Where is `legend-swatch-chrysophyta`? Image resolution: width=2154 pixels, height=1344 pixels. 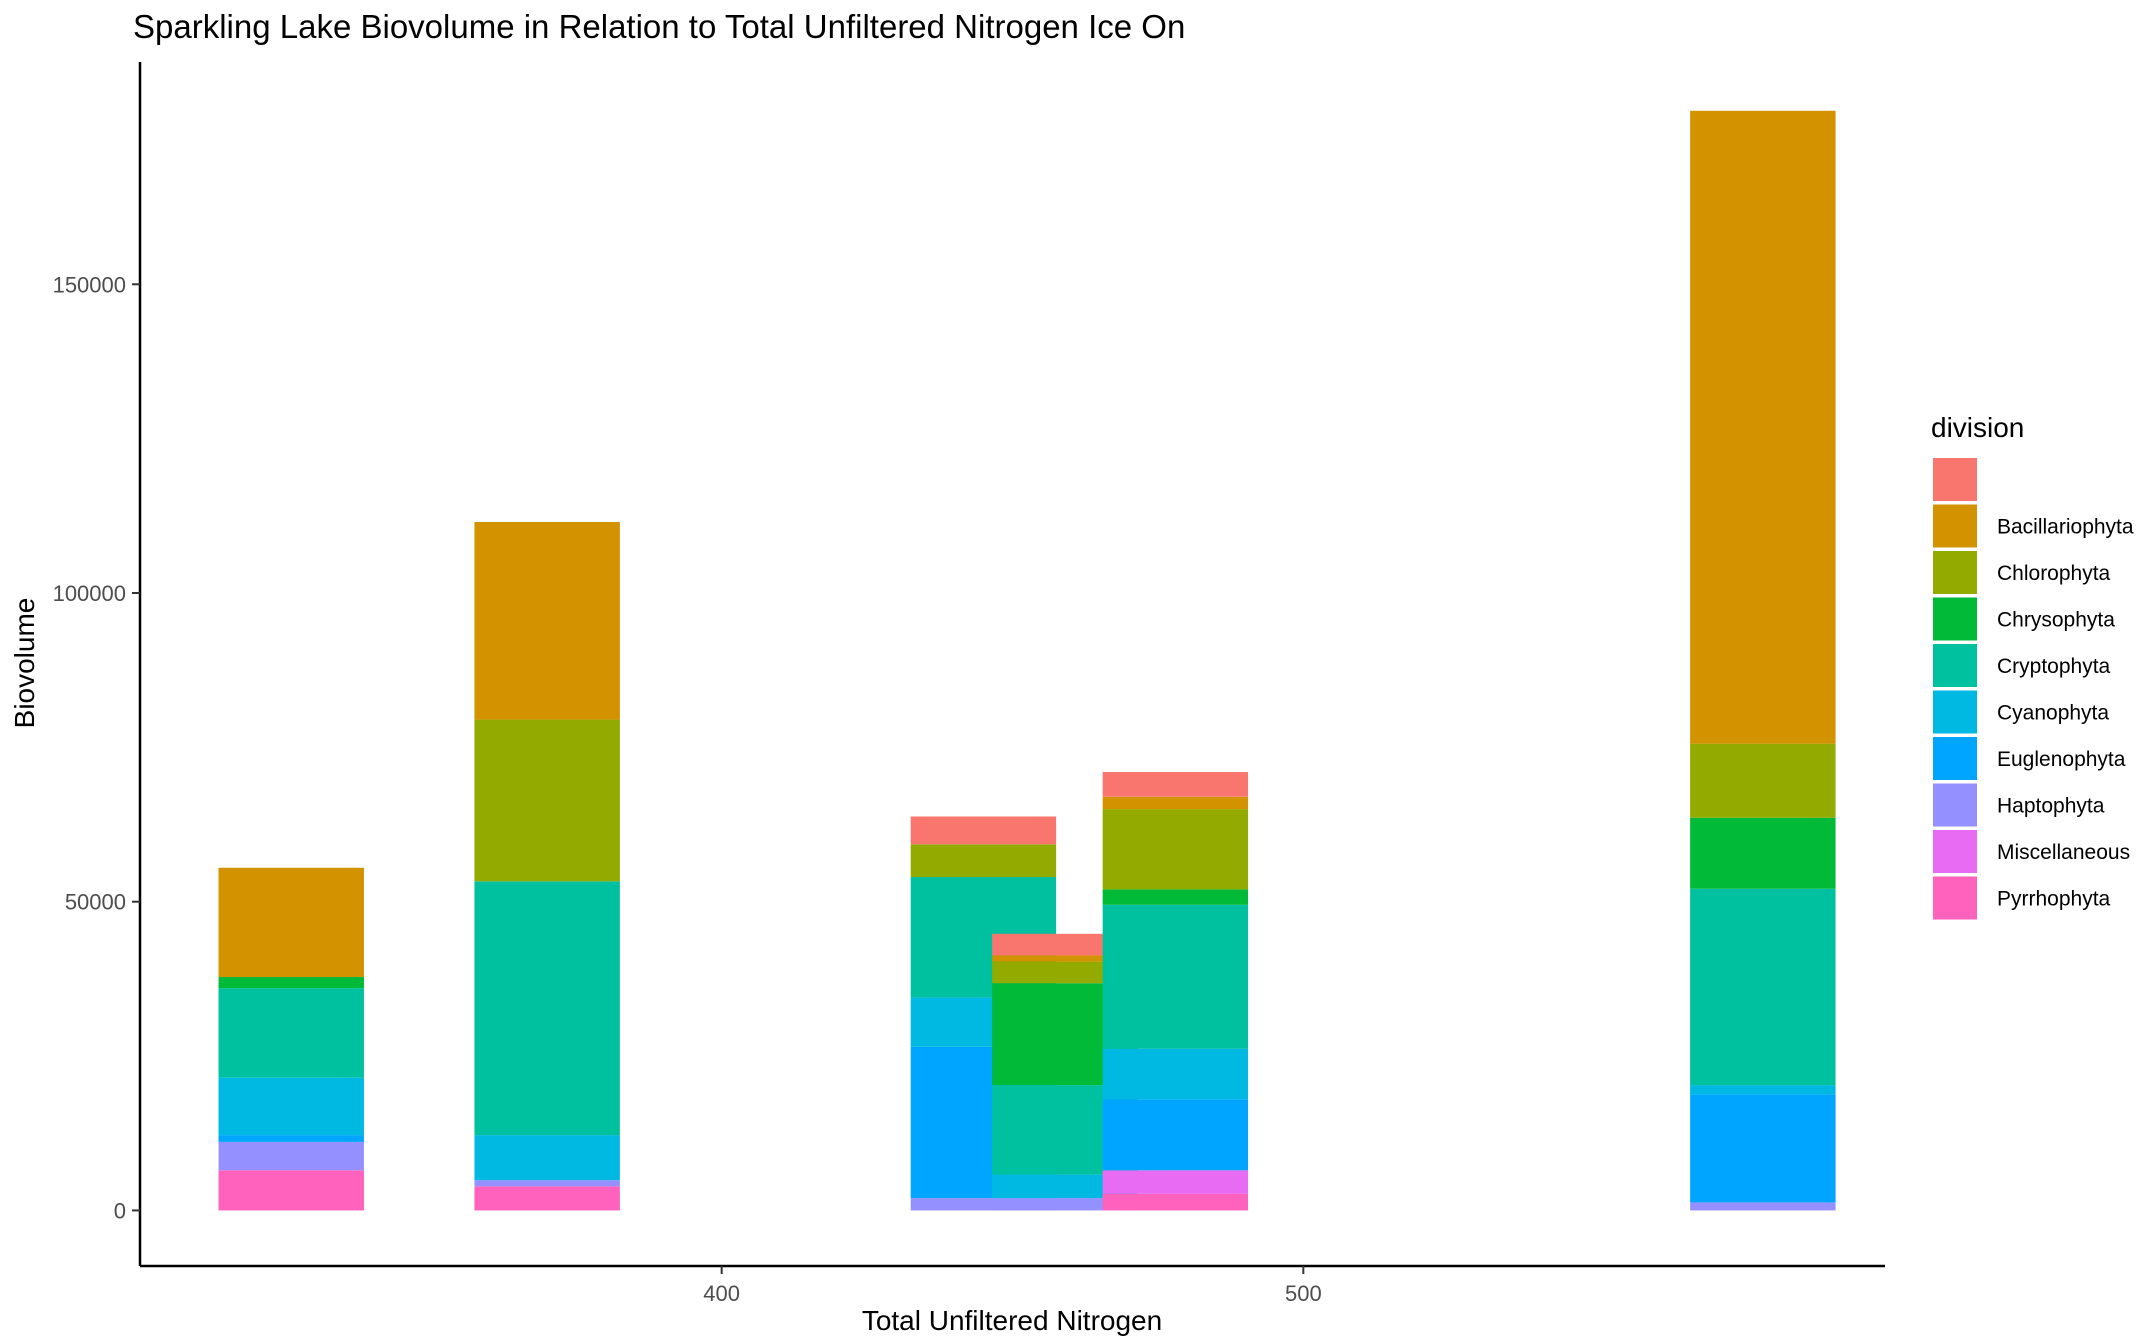
legend-swatch-chrysophyta is located at coordinates (1955, 619).